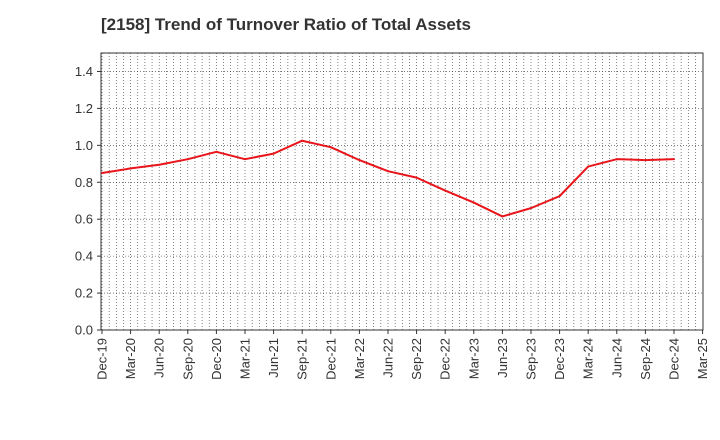  I want to click on y-tick-label: 0.0, so click(84, 330).